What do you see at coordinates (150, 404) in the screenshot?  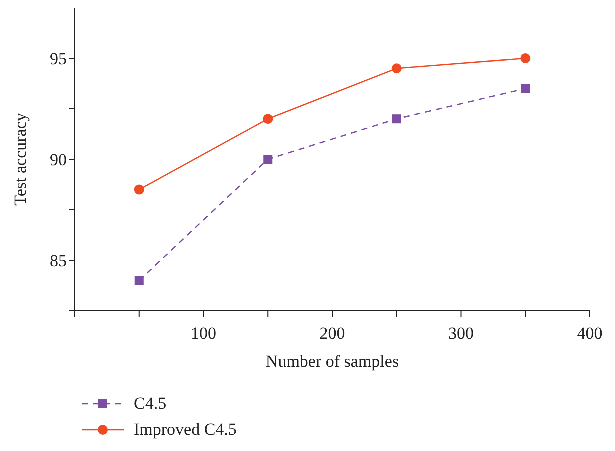 I see `legend-label: C4.5` at bounding box center [150, 404].